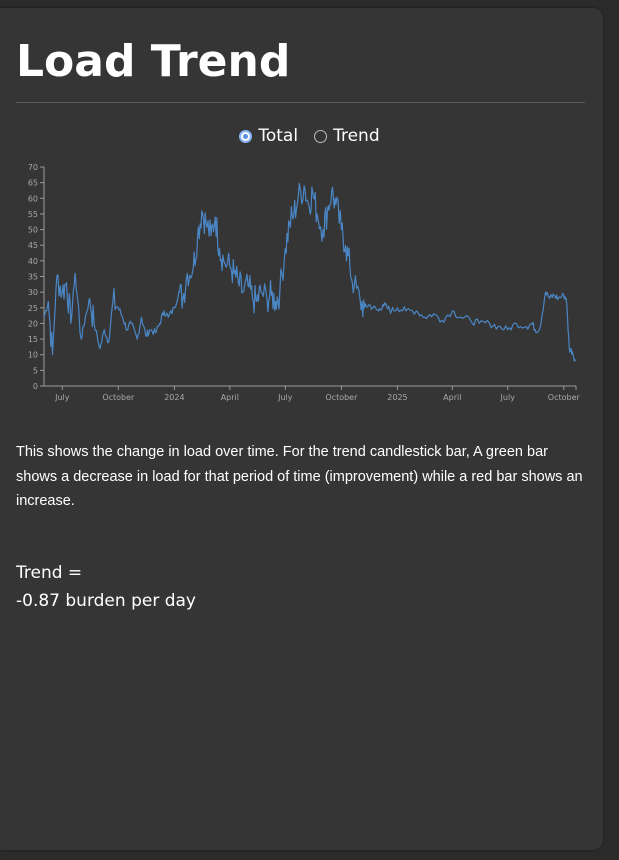 This screenshot has width=619, height=860. What do you see at coordinates (33, 292) in the screenshot?
I see `y-tick-label: 30` at bounding box center [33, 292].